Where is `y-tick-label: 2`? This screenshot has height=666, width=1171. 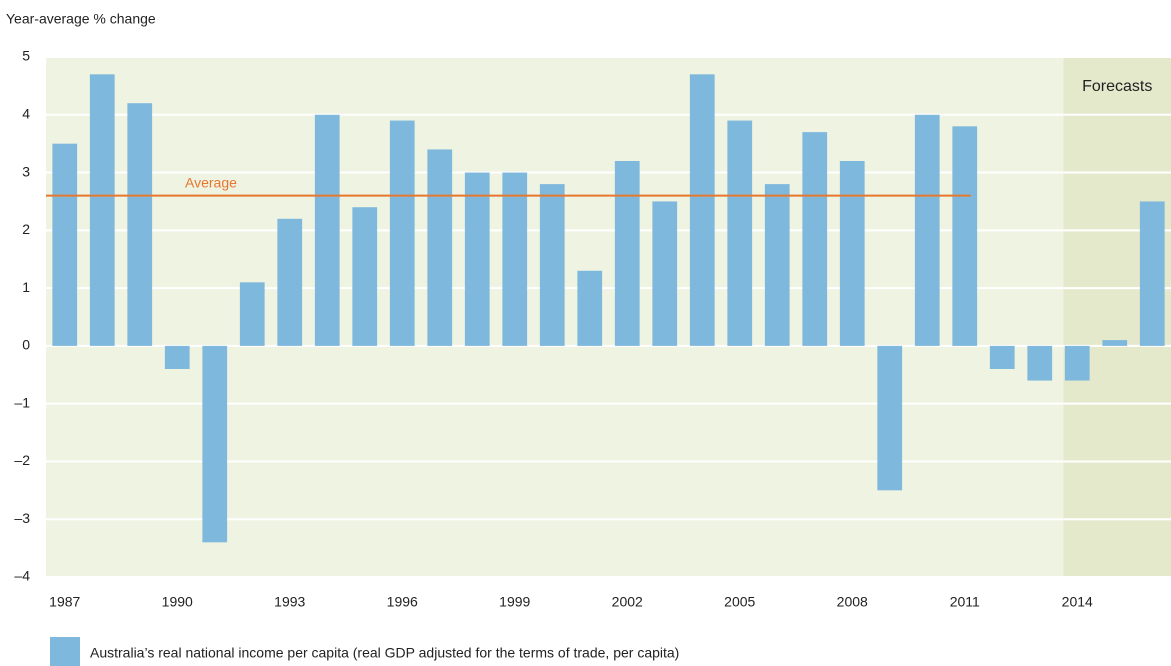 y-tick-label: 2 is located at coordinates (26, 229).